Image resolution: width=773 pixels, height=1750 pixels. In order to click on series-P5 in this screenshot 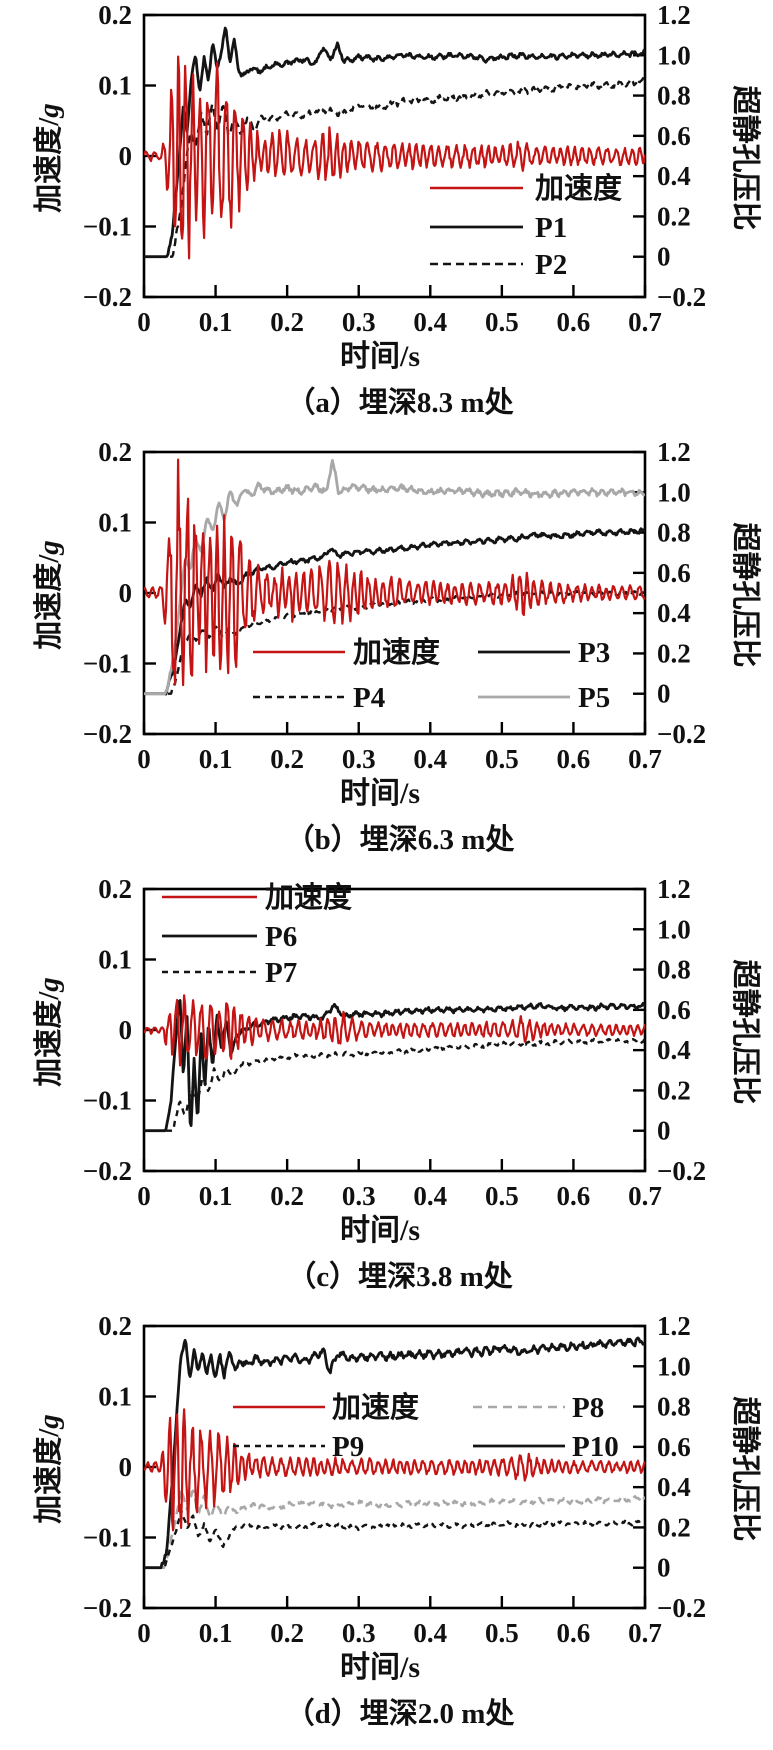, I will do `click(394, 577)`.